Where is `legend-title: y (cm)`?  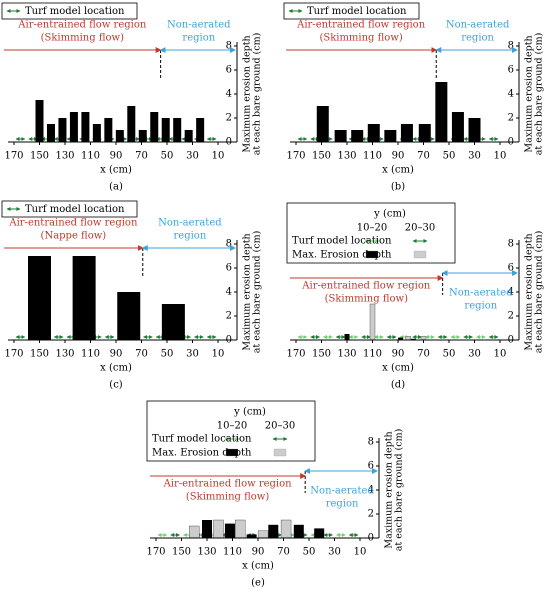
legend-title: y (cm) is located at coordinates (249, 412).